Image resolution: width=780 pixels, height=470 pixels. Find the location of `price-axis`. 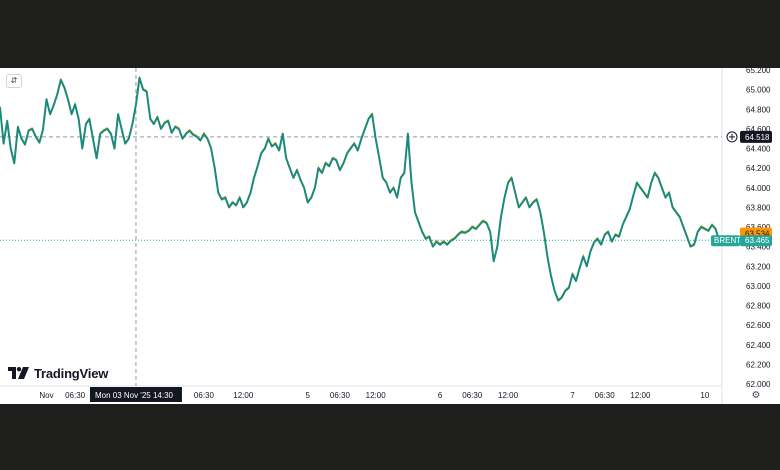

price-axis is located at coordinates (751, 227).